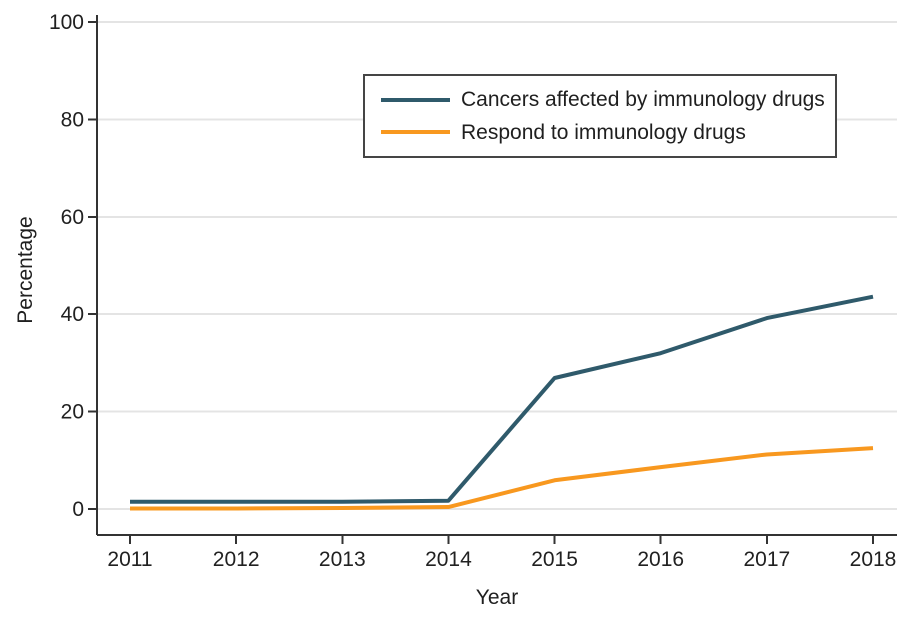  I want to click on legend-item: Cancers affected by immunology drugs, so click(608, 99).